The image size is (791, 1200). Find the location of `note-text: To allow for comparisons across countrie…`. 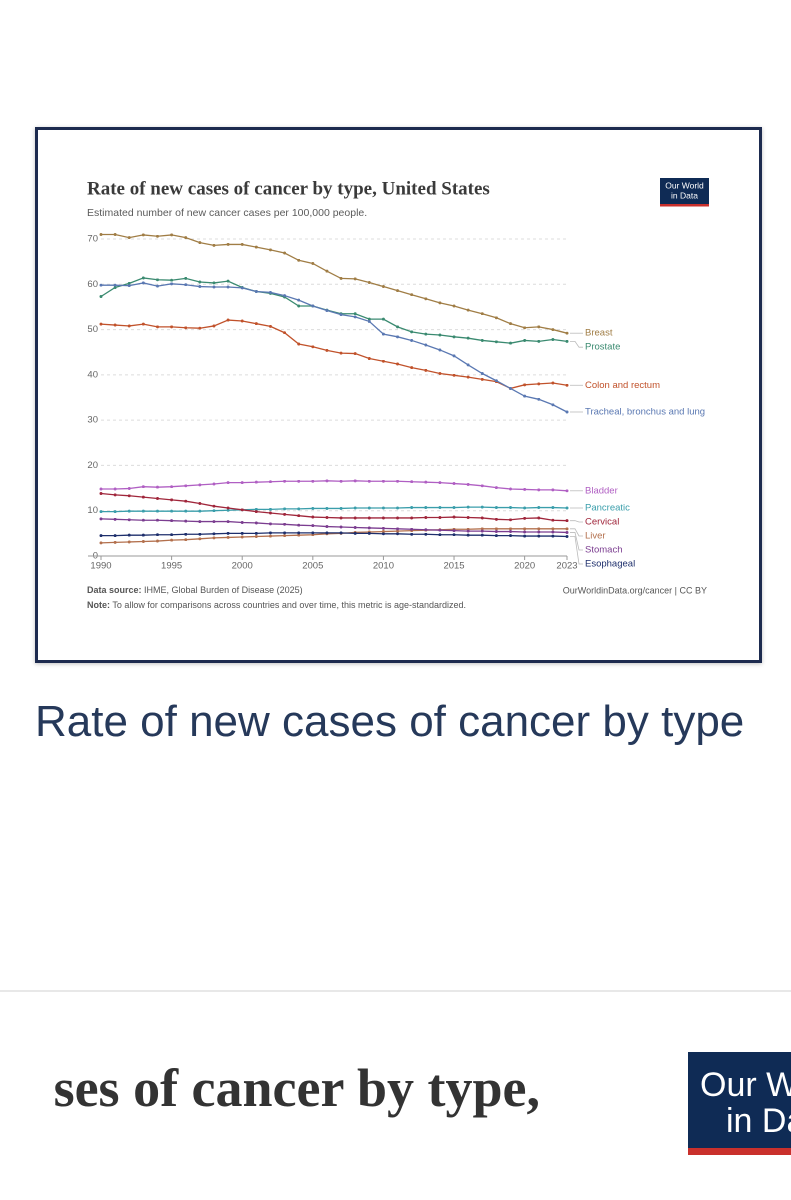

note-text: To allow for comparisons across countrie… is located at coordinates (289, 605).